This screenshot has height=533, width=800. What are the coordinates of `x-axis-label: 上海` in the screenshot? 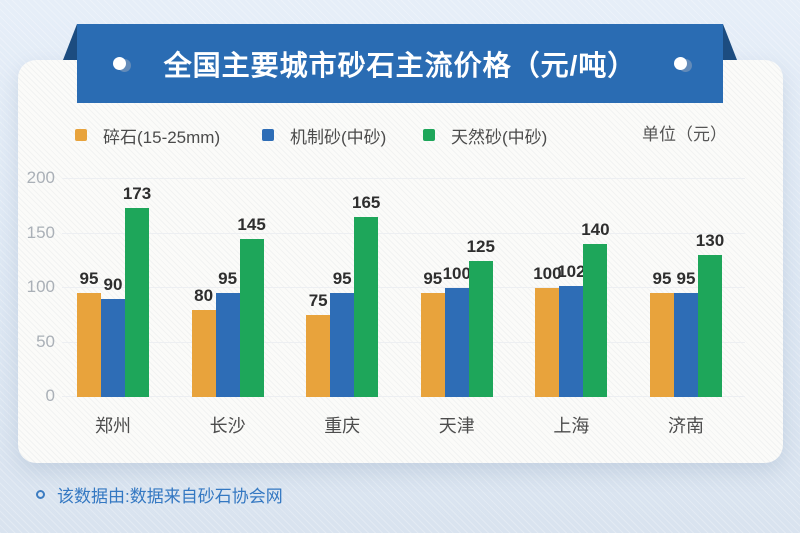 It's located at (571, 426).